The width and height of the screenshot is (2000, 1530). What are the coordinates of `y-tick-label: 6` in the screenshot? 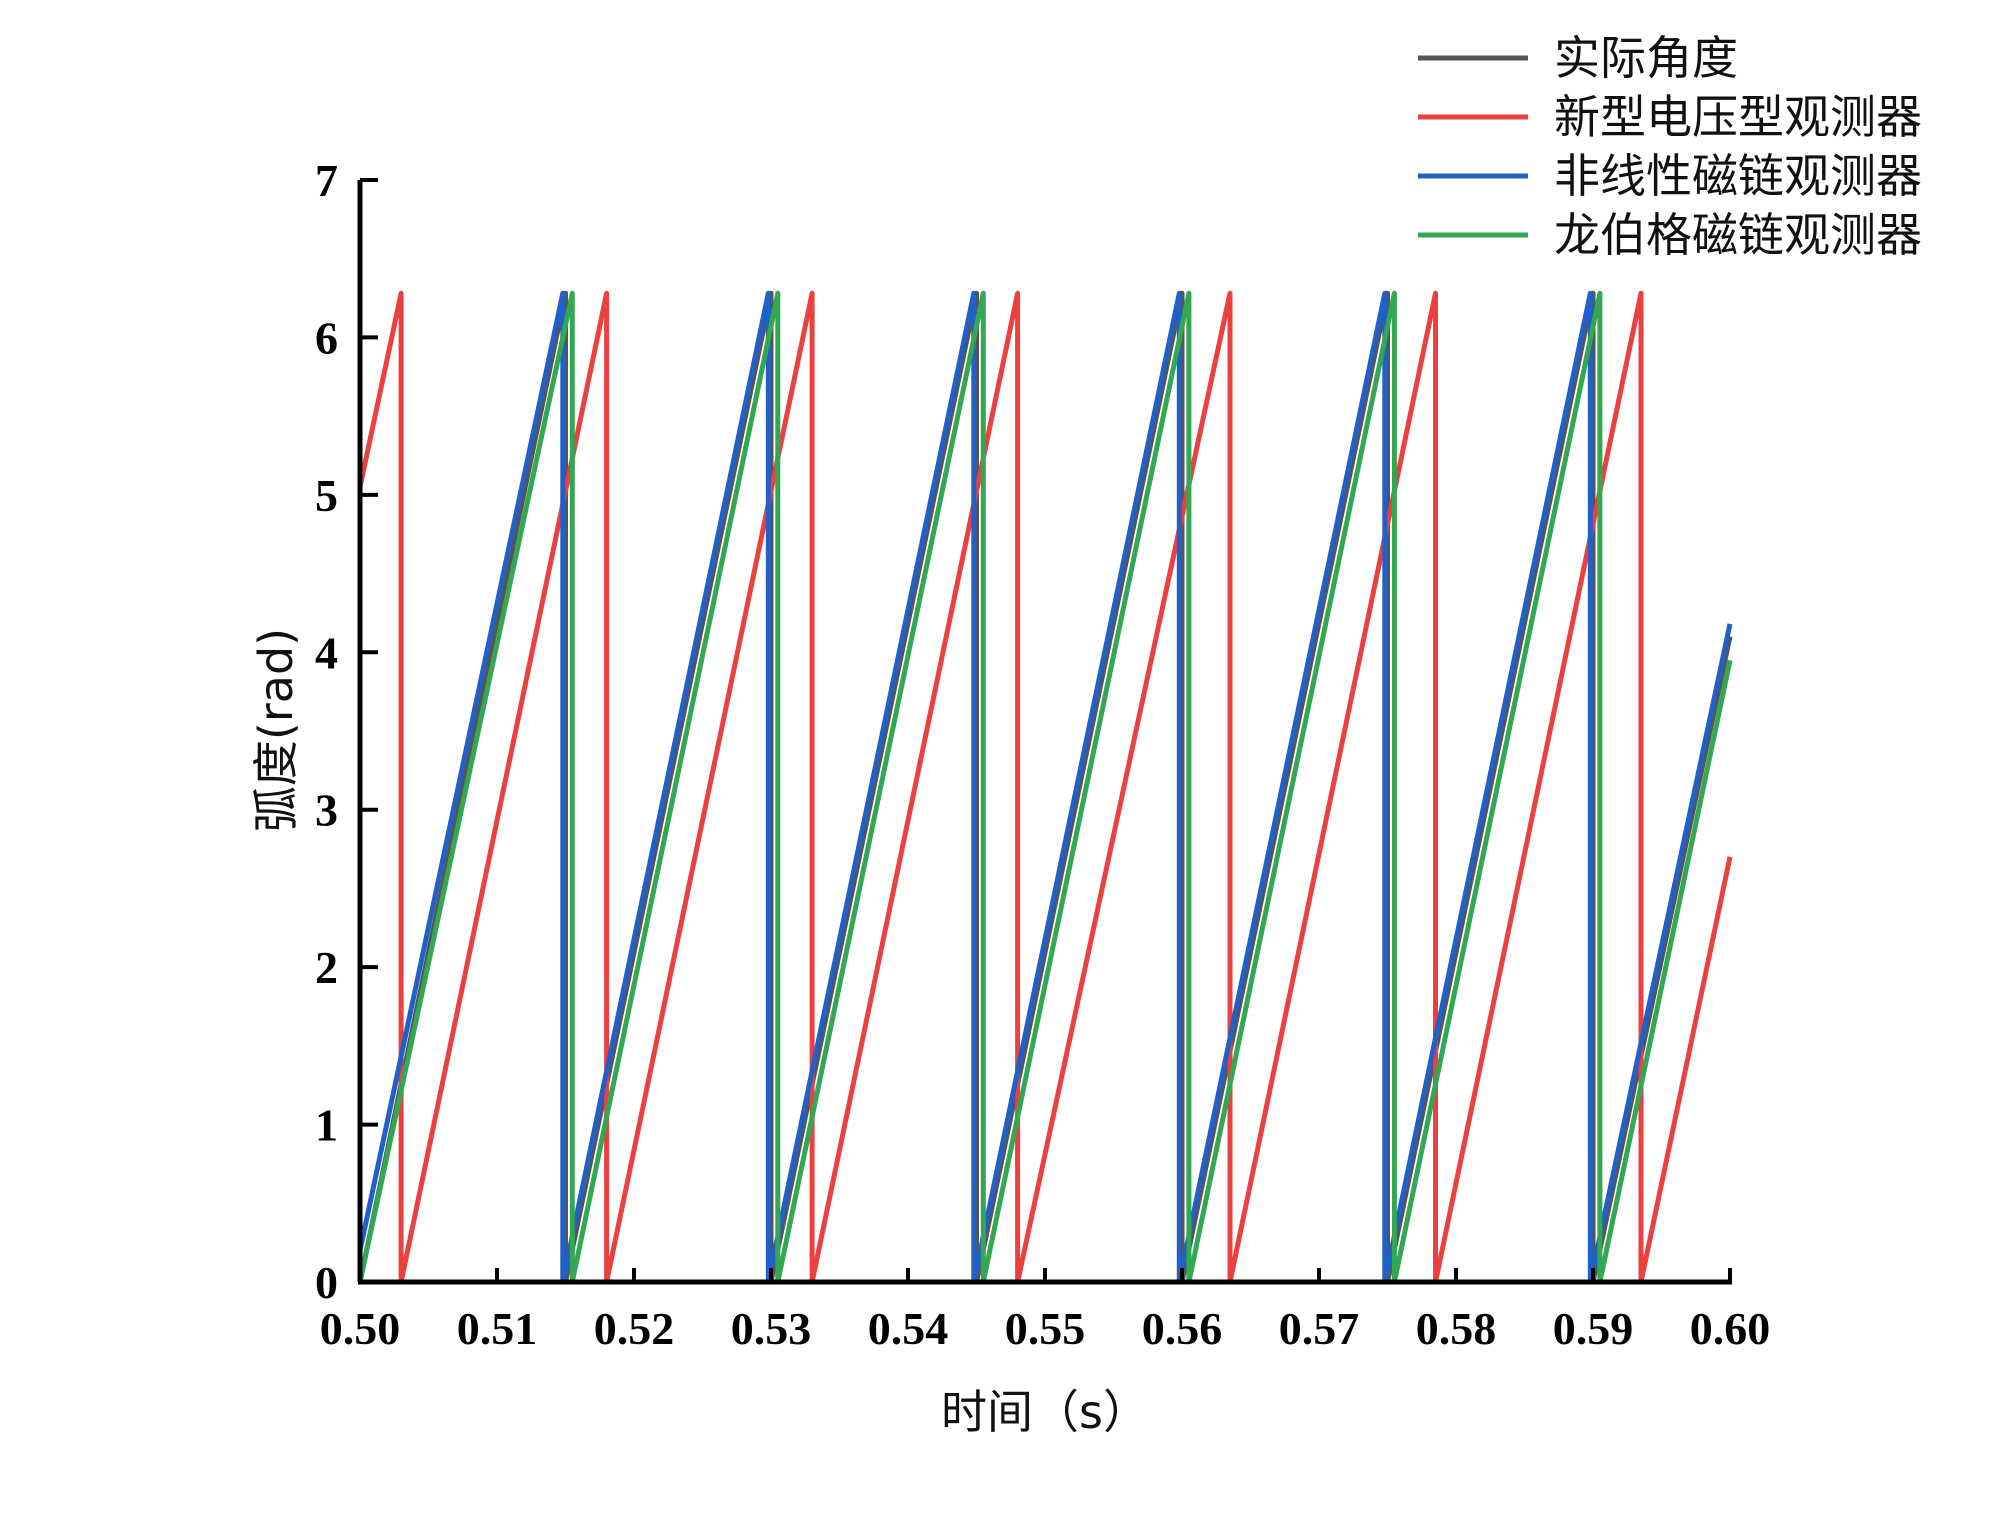 It's located at (326, 337).